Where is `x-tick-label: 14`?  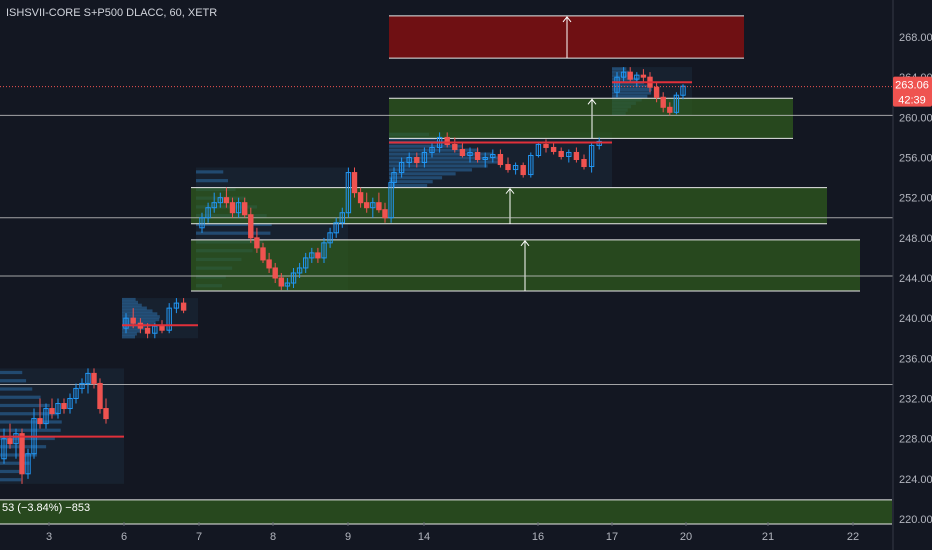 x-tick-label: 14 is located at coordinates (424, 537).